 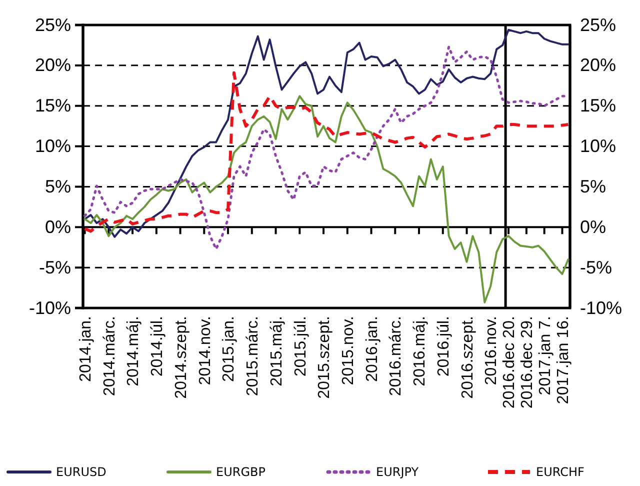 What do you see at coordinates (52, 65) in the screenshot?
I see `y-tick-label: 20%` at bounding box center [52, 65].